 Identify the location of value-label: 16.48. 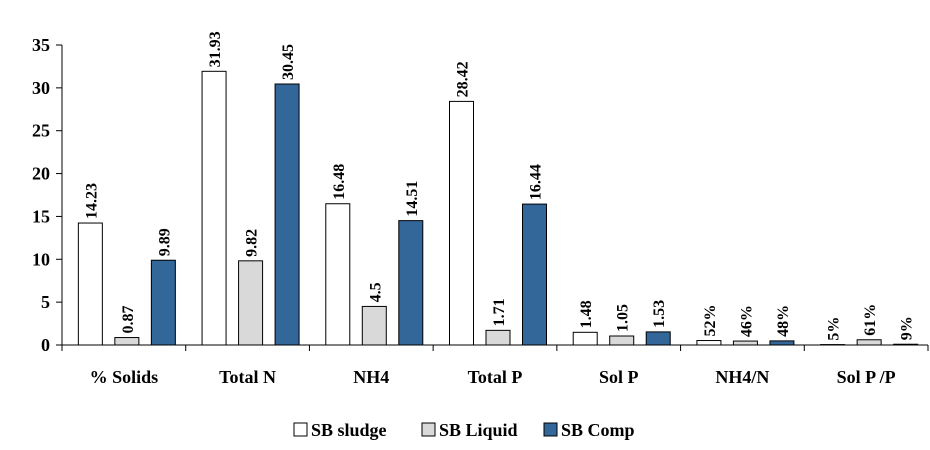
(339, 182).